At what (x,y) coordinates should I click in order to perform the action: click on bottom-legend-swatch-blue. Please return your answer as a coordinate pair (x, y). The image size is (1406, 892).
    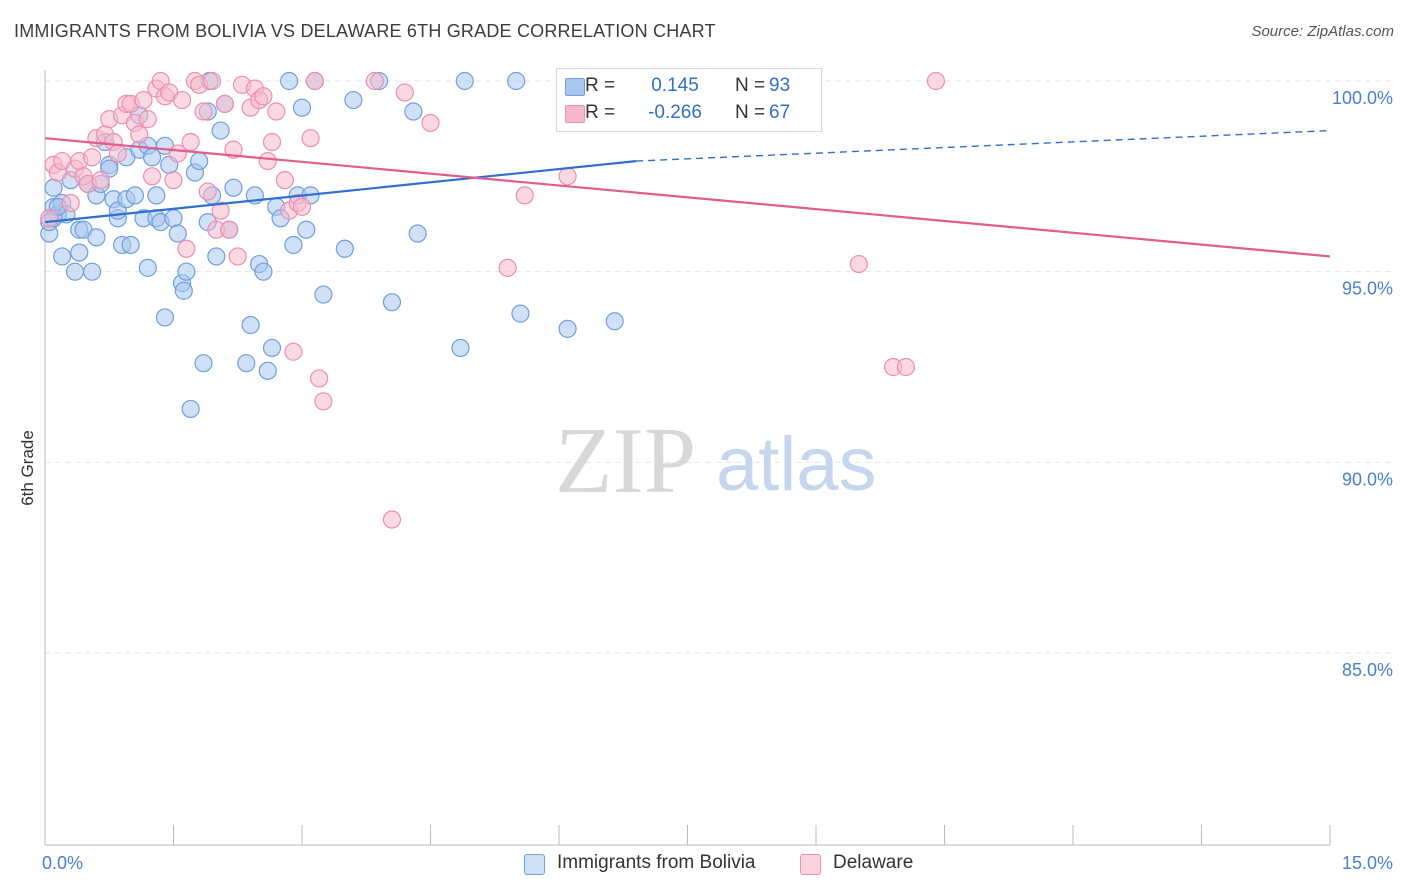
    Looking at the image, I should click on (534, 864).